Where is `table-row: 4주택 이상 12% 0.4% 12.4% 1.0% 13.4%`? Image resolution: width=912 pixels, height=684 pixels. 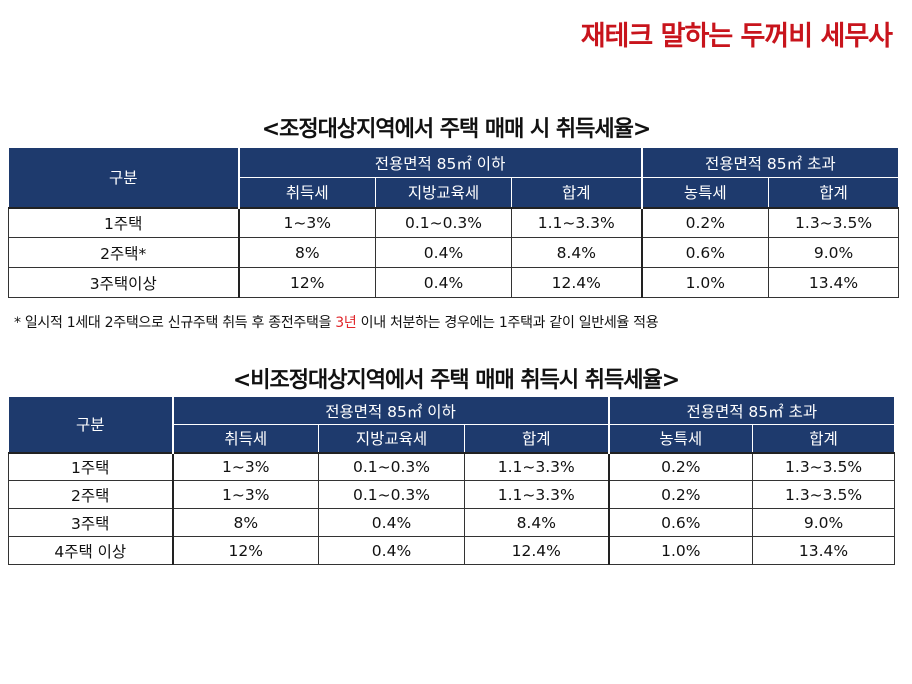 table-row: 4주택 이상 12% 0.4% 12.4% 1.0% 13.4% is located at coordinates (452, 550).